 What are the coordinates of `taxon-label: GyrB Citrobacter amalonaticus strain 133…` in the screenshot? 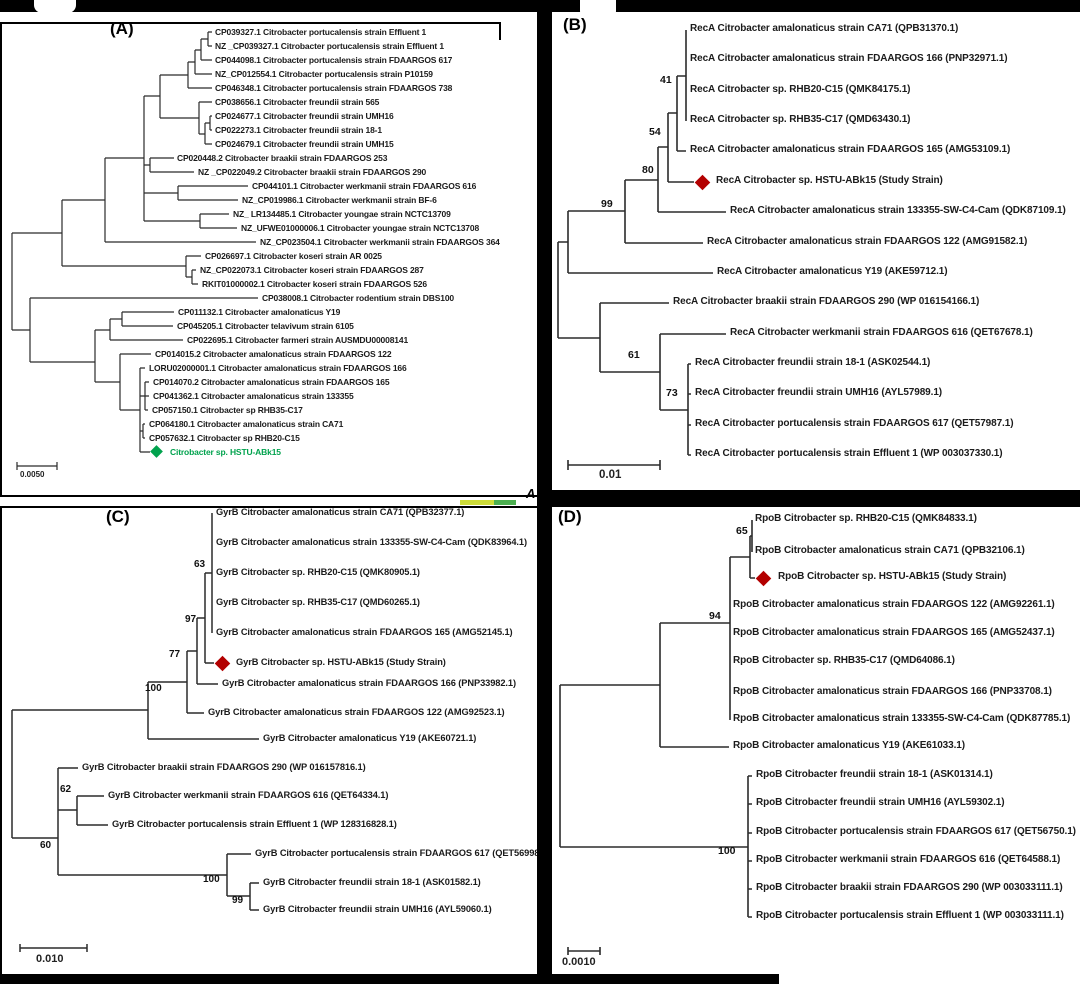 It's located at (371, 542).